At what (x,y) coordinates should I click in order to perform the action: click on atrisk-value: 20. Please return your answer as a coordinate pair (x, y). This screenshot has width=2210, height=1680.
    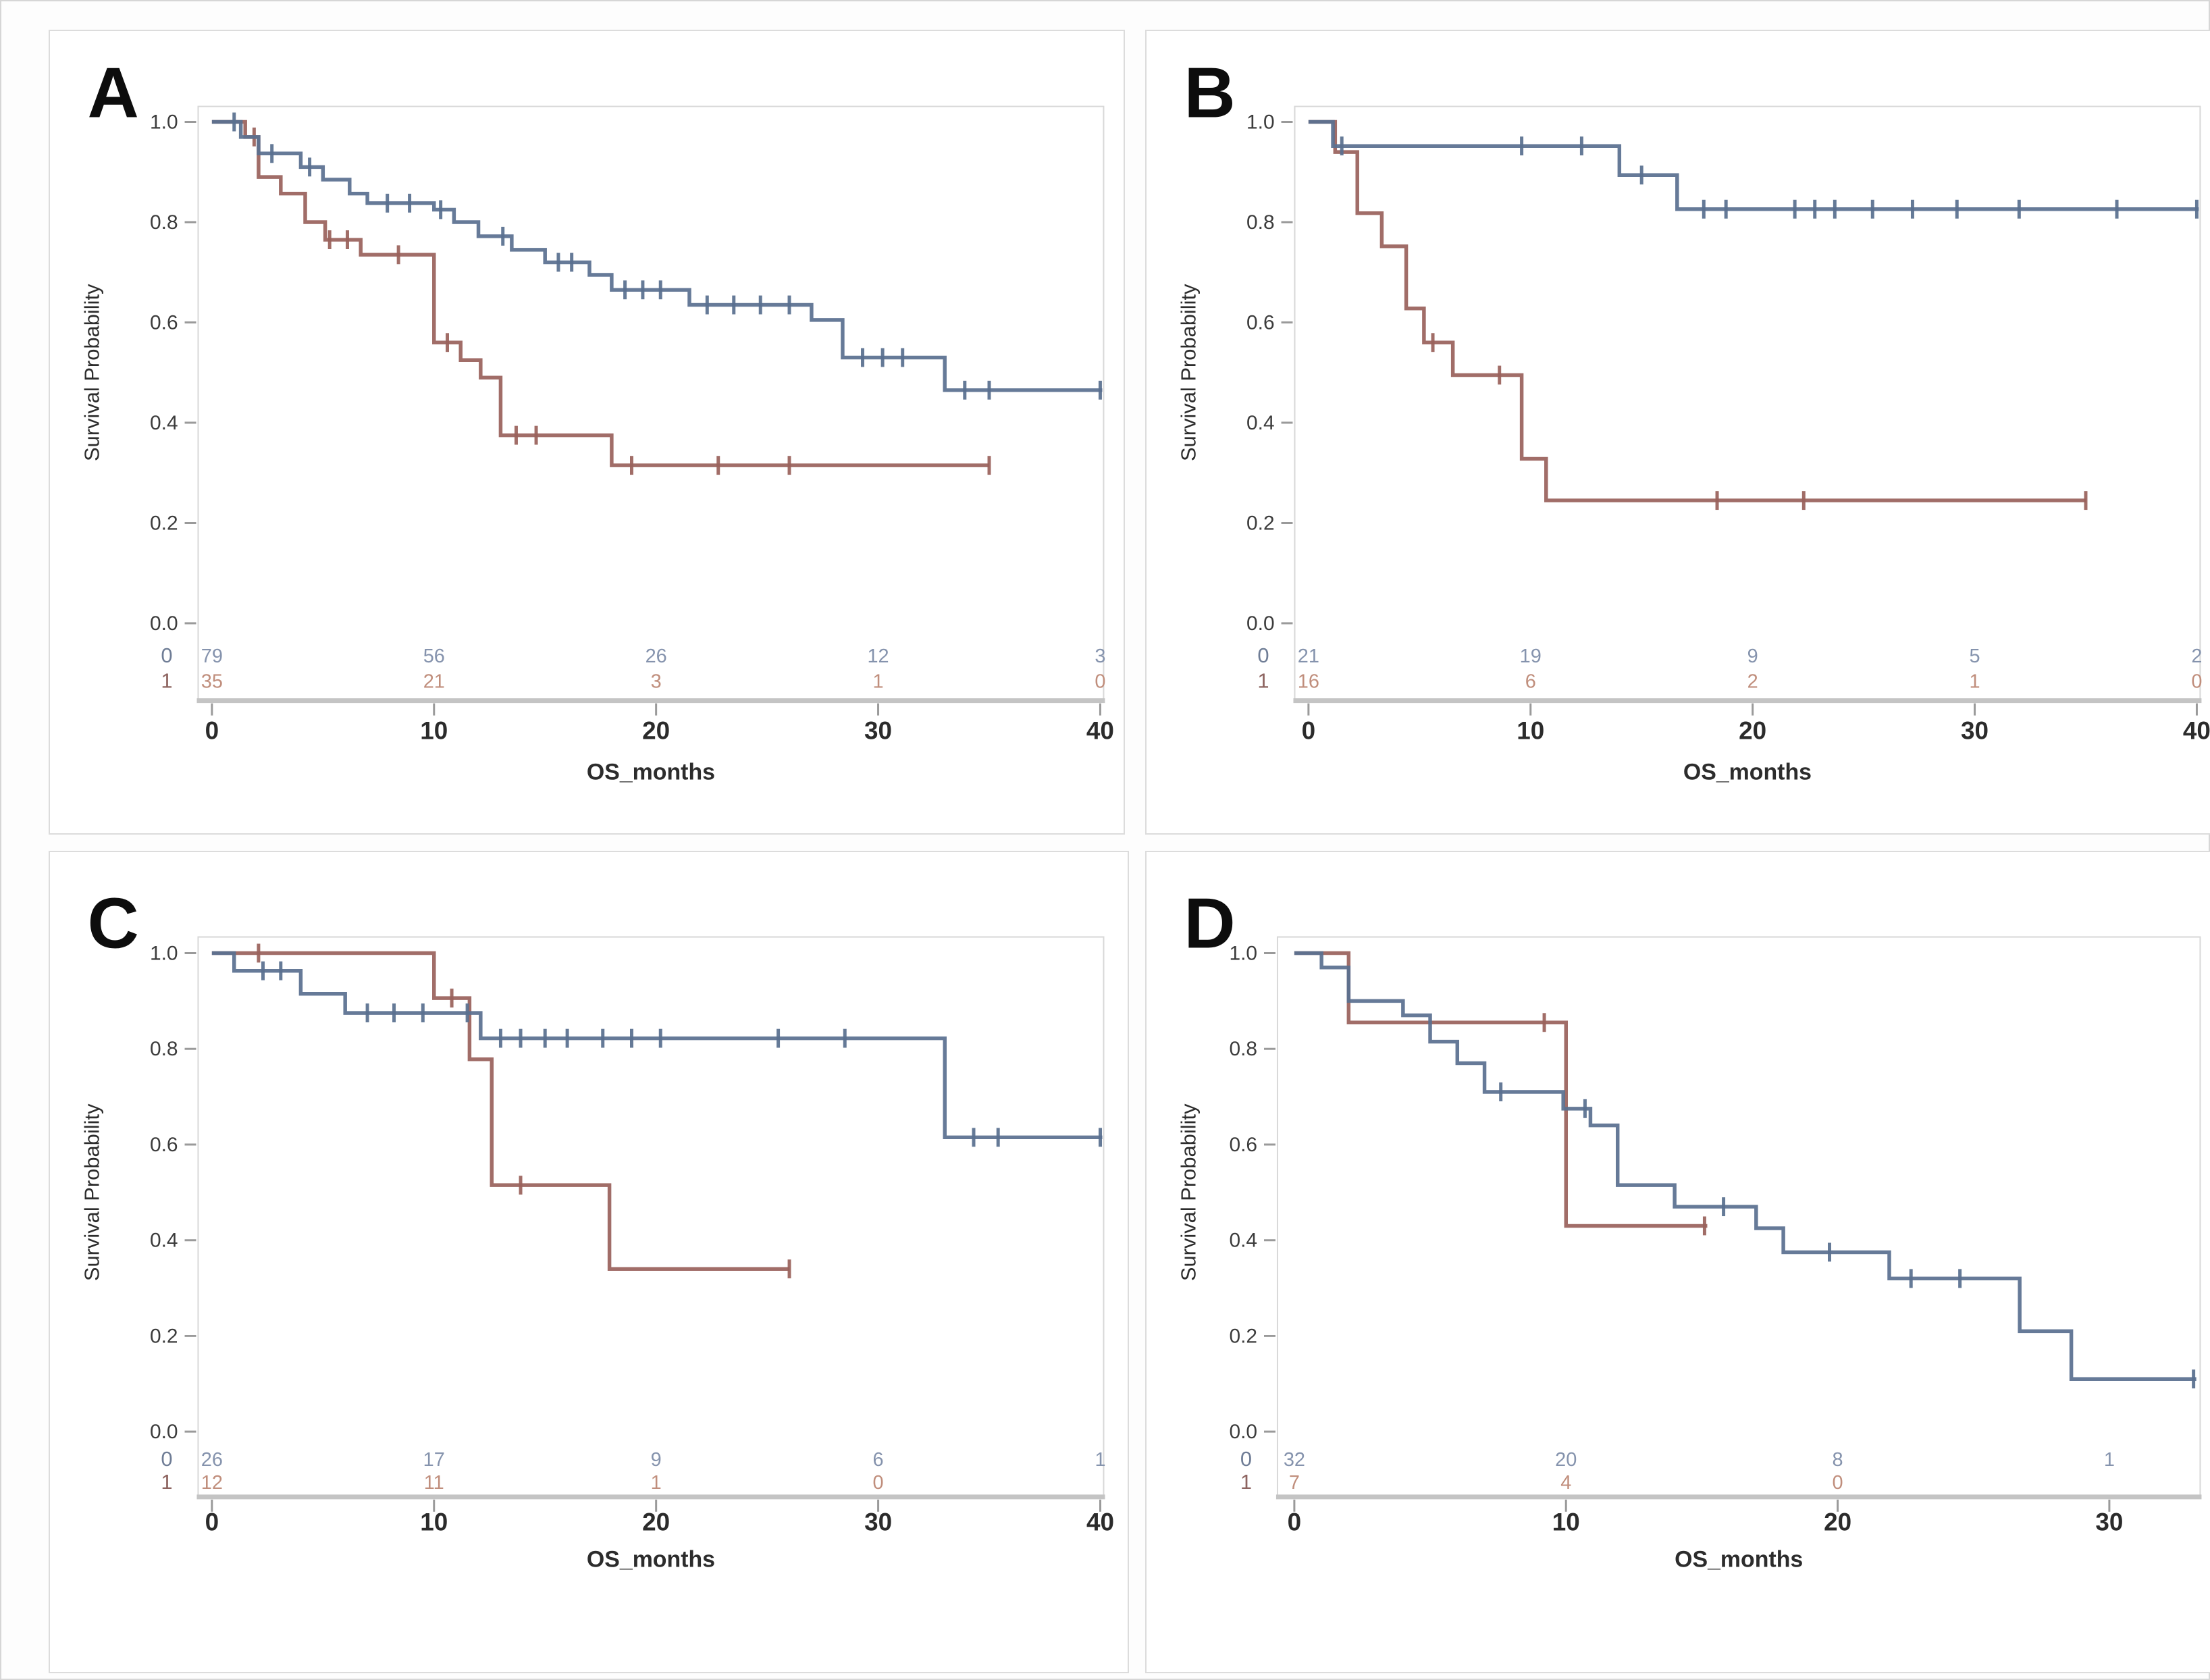
    Looking at the image, I should click on (1566, 1460).